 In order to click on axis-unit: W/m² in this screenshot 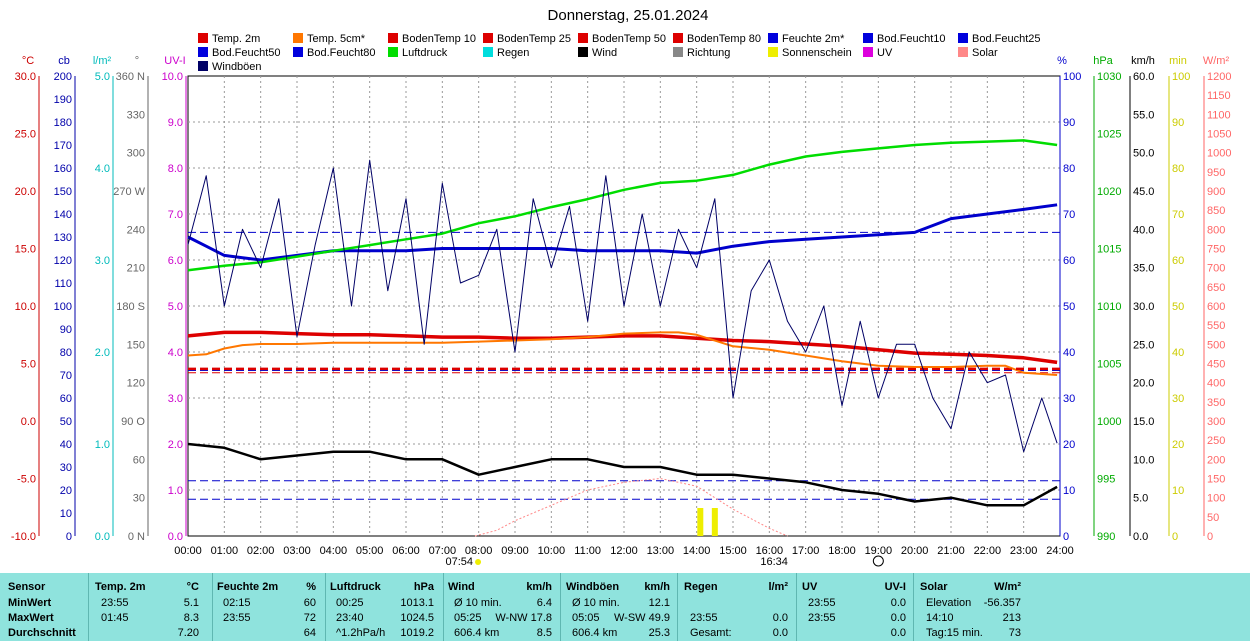, I will do `click(1216, 61)`.